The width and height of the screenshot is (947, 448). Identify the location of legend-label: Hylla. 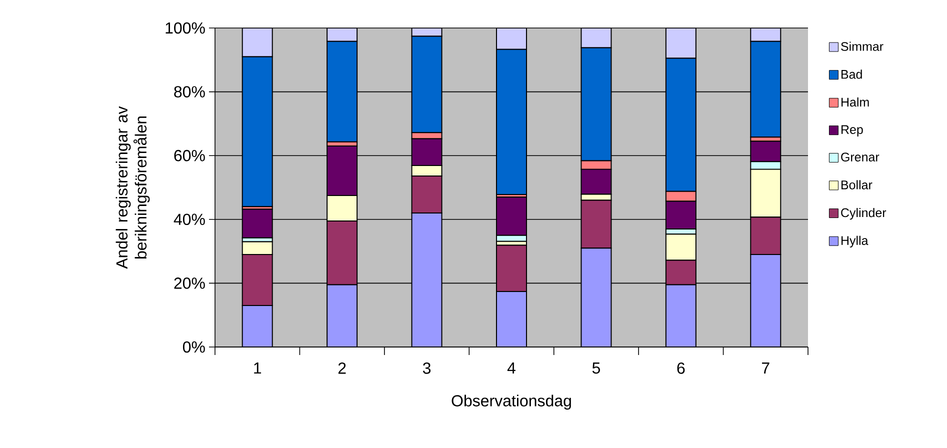
(855, 242).